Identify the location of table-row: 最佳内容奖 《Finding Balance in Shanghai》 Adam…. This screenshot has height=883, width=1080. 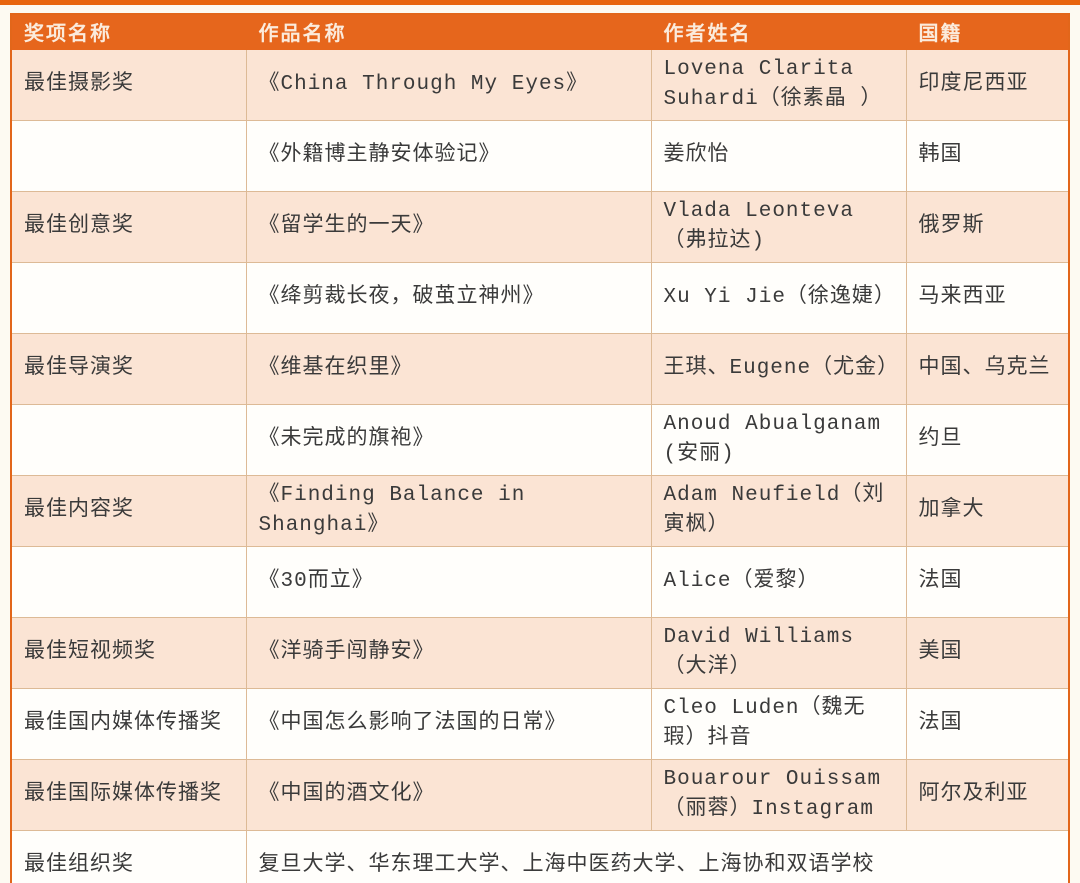
(540, 511).